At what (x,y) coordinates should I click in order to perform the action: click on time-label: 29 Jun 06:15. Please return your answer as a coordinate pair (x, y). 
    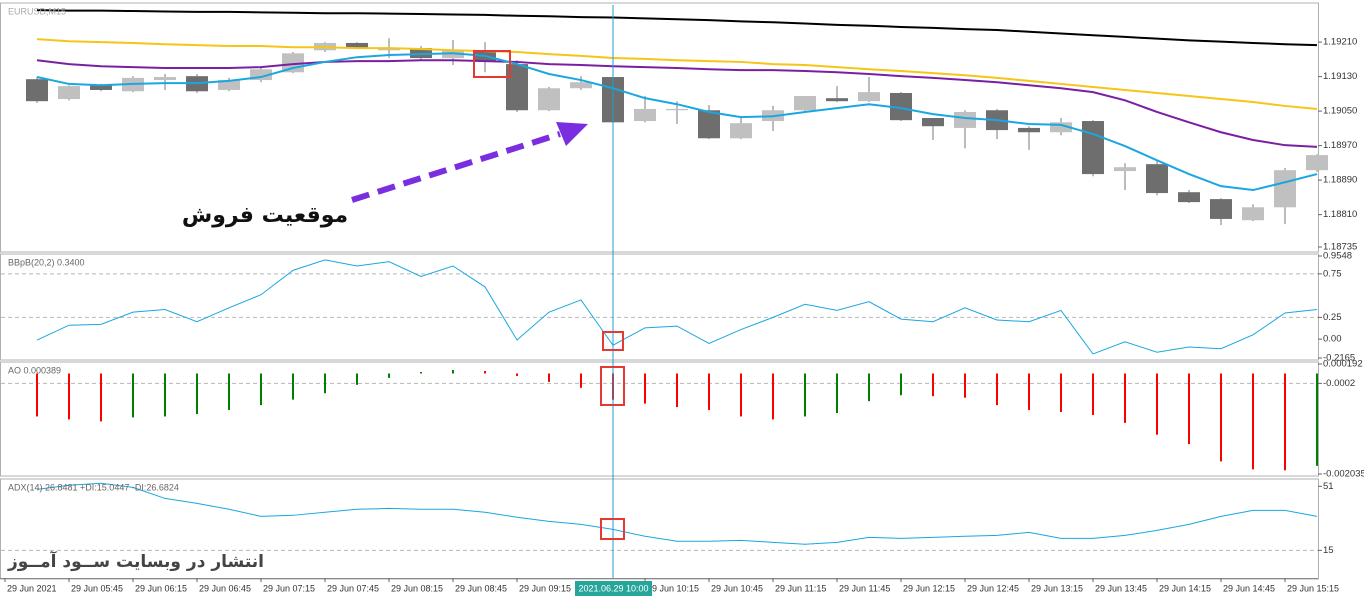
    Looking at the image, I should click on (161, 588).